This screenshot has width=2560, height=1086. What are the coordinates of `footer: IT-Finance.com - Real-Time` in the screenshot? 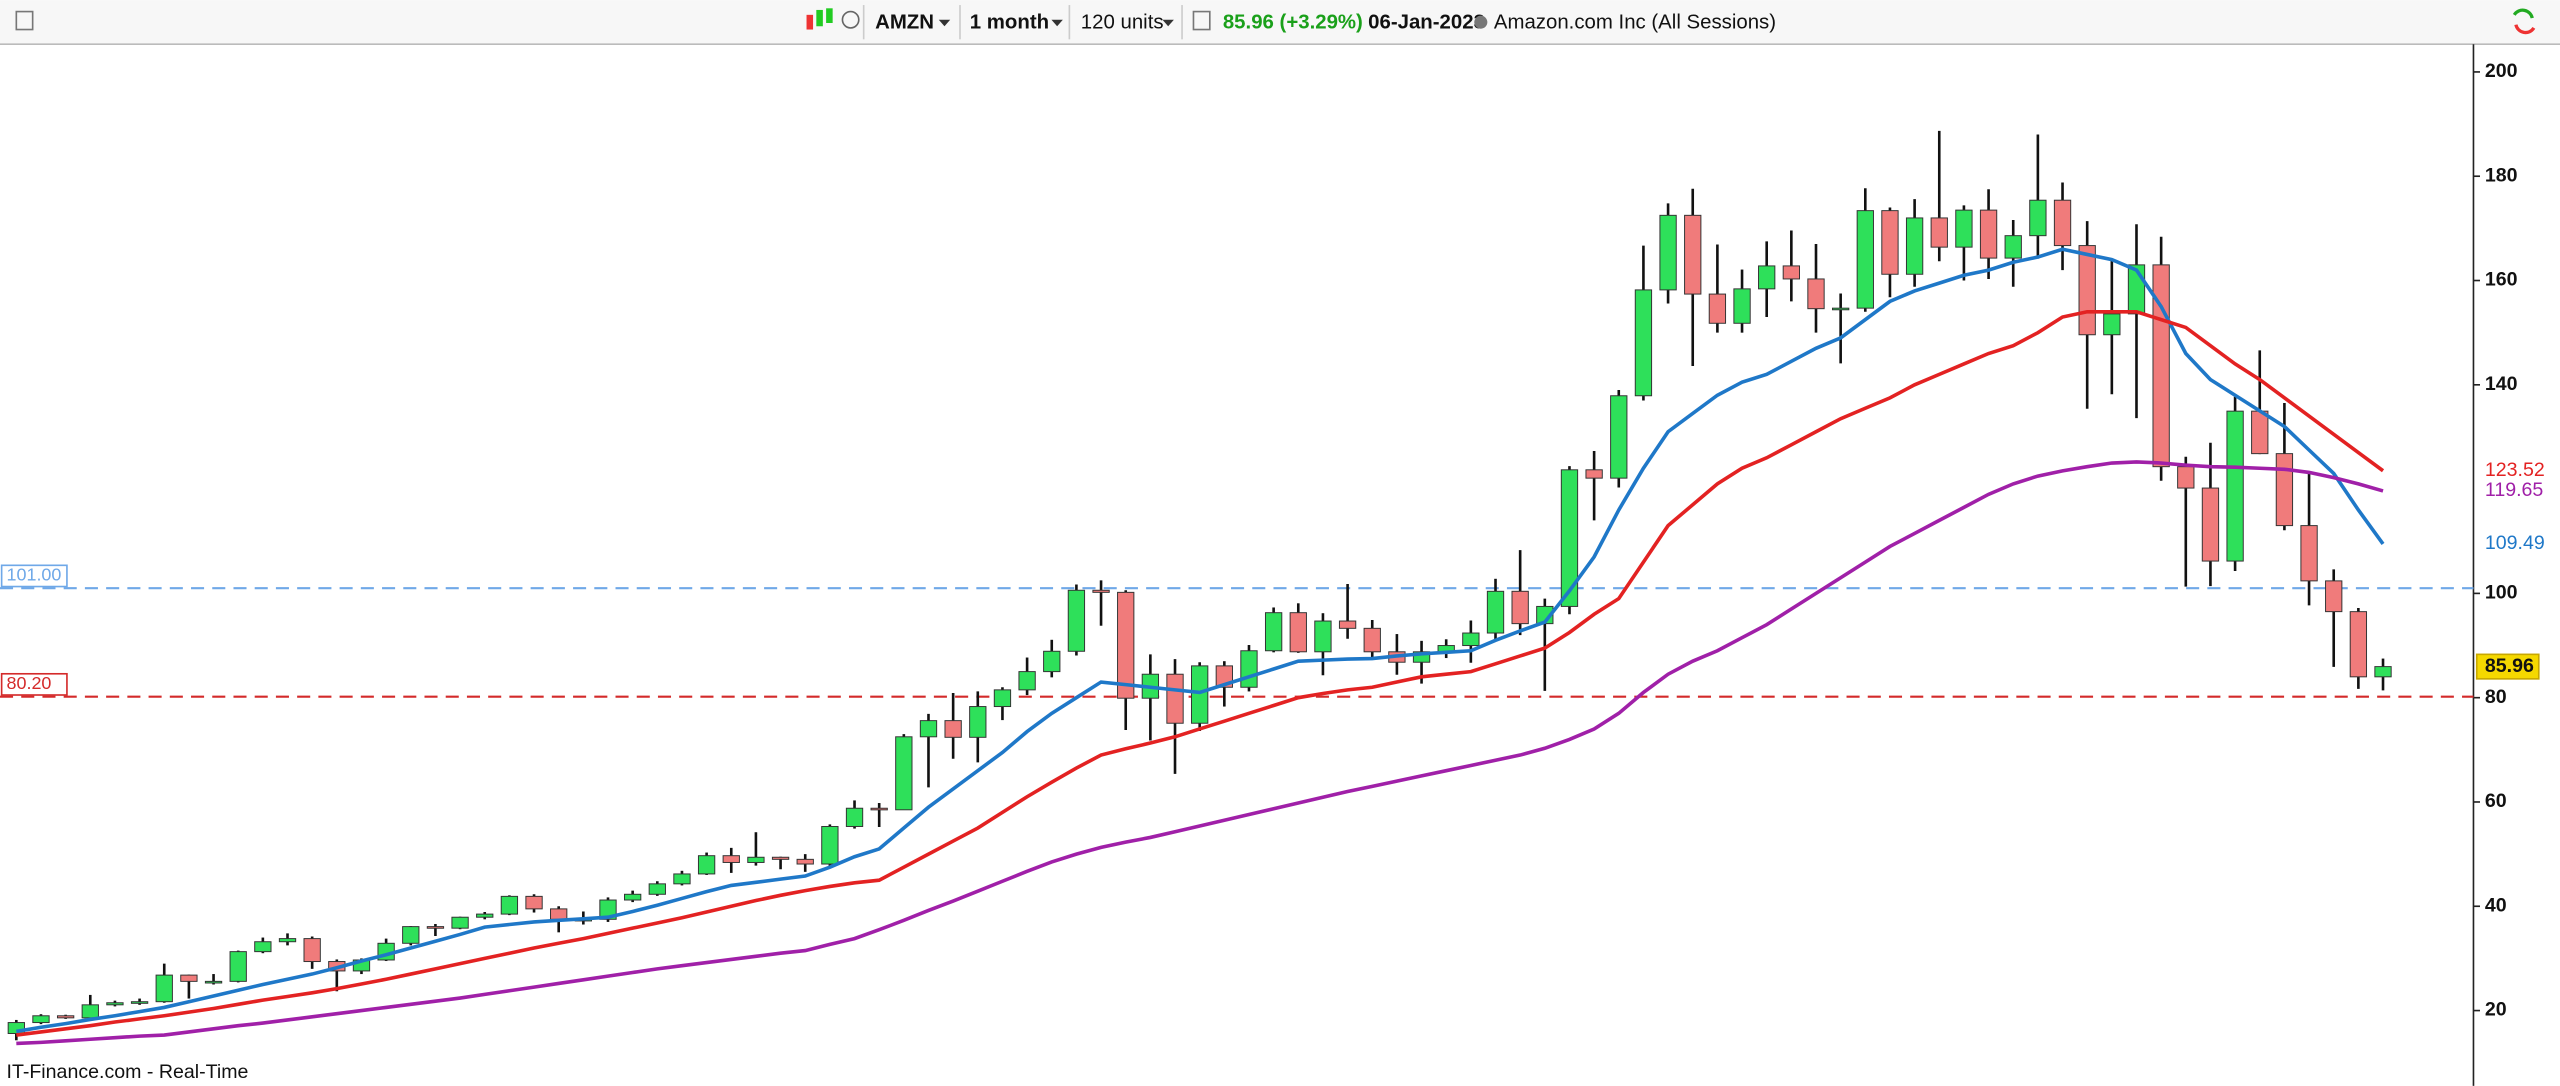 It's located at (128, 1072).